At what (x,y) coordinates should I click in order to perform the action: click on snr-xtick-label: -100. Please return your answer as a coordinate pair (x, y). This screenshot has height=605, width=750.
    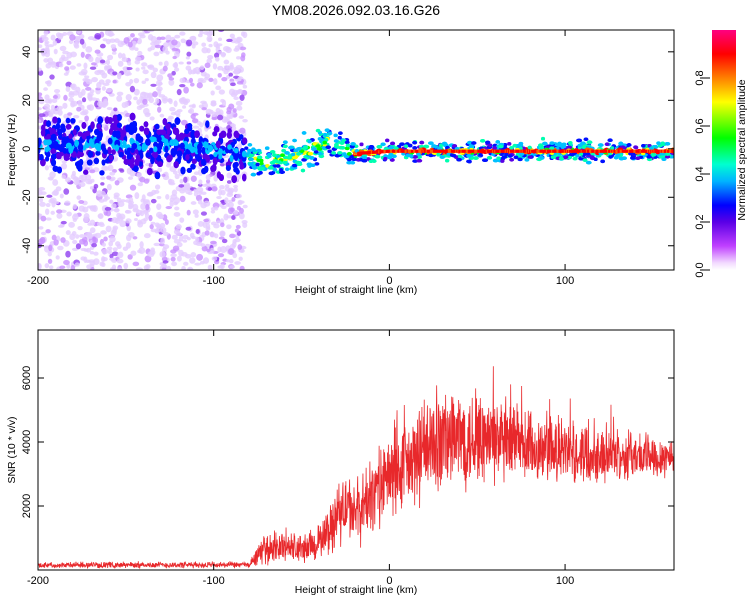
    Looking at the image, I should click on (214, 581).